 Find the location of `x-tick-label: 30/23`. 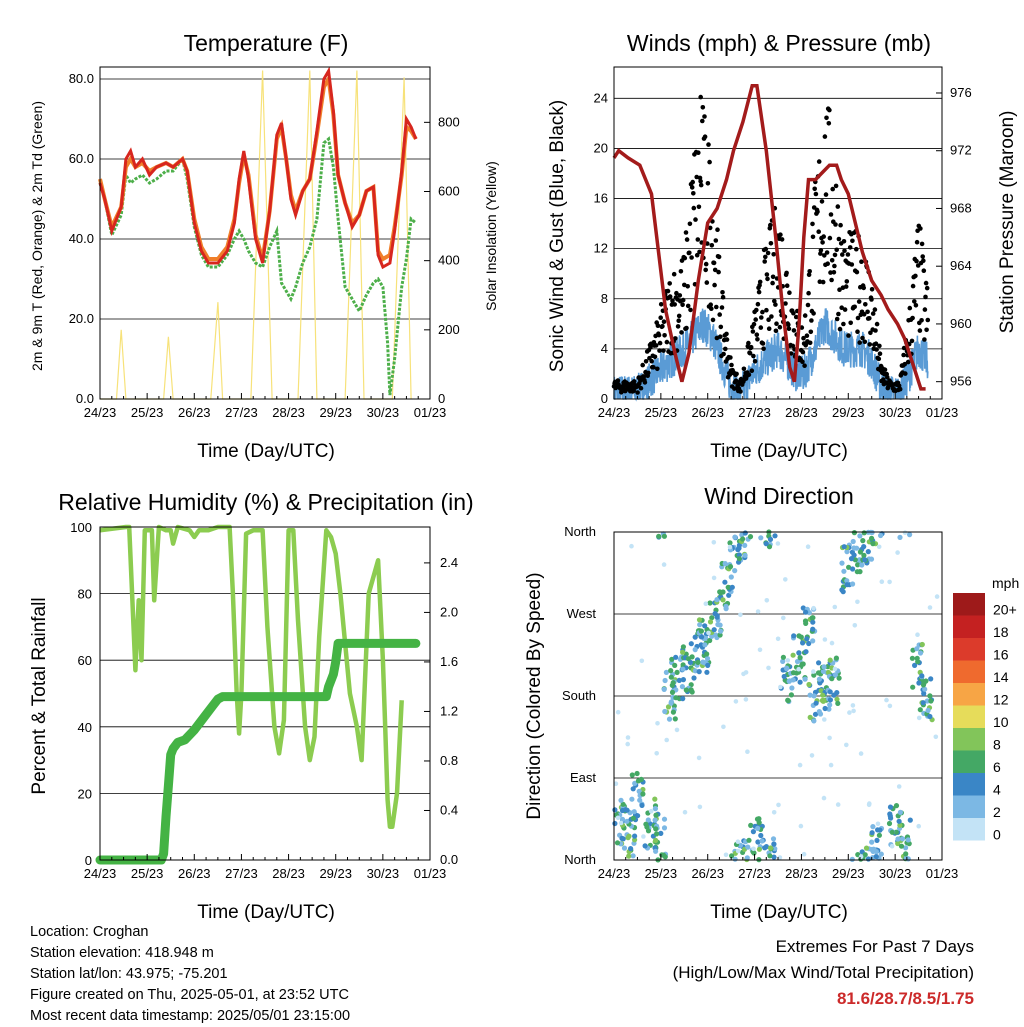

x-tick-label: 30/23 is located at coordinates (383, 873).